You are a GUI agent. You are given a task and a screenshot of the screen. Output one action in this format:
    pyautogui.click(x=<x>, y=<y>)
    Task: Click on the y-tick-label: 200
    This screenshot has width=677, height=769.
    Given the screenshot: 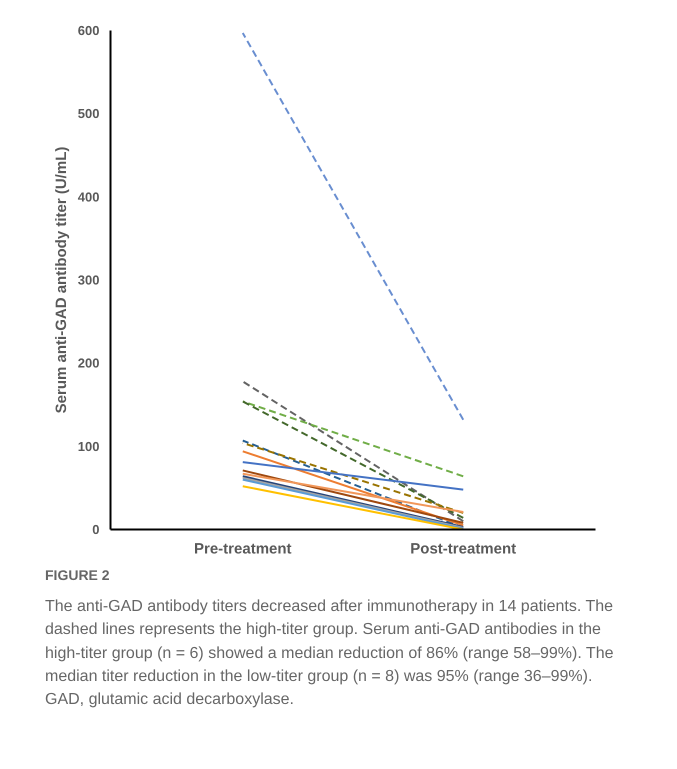 What is the action you would take?
    pyautogui.click(x=89, y=363)
    